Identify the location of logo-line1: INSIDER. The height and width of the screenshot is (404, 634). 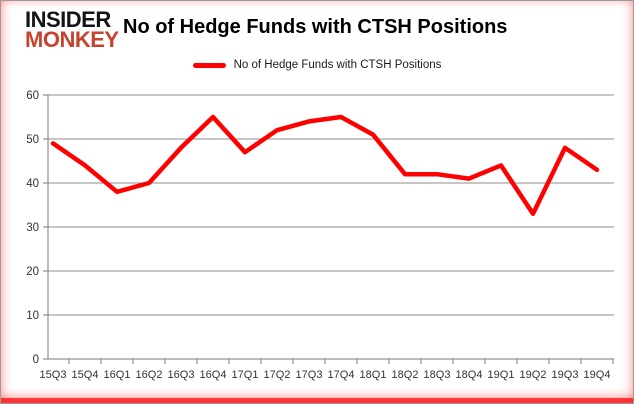
(68, 19).